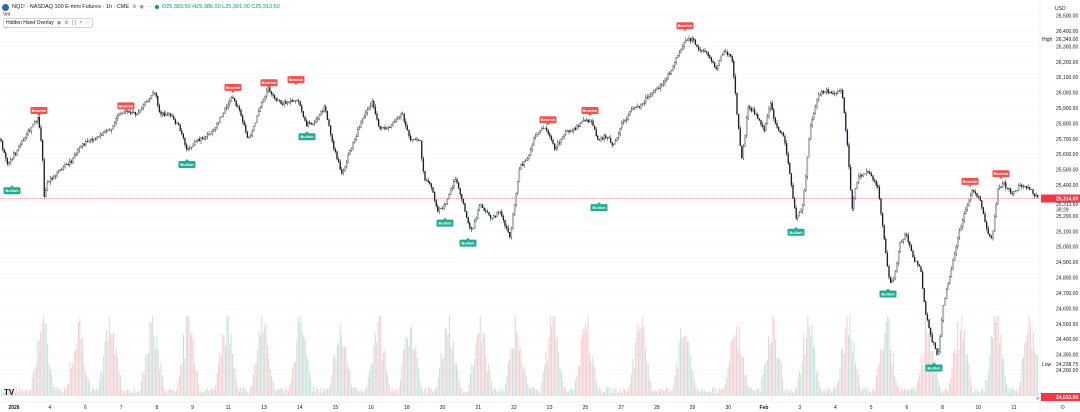 This screenshot has width=1080, height=412. What do you see at coordinates (141, 7) in the screenshot?
I see `visibility-icon: ◉` at bounding box center [141, 7].